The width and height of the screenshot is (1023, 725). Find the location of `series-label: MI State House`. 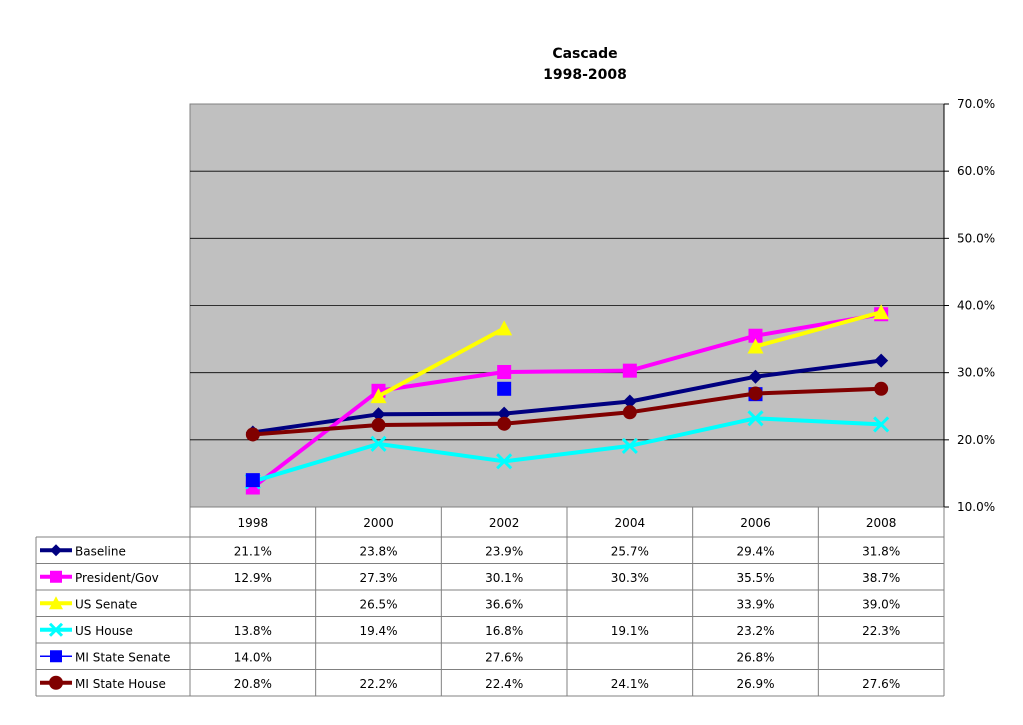

series-label: MI State House is located at coordinates (120, 684).